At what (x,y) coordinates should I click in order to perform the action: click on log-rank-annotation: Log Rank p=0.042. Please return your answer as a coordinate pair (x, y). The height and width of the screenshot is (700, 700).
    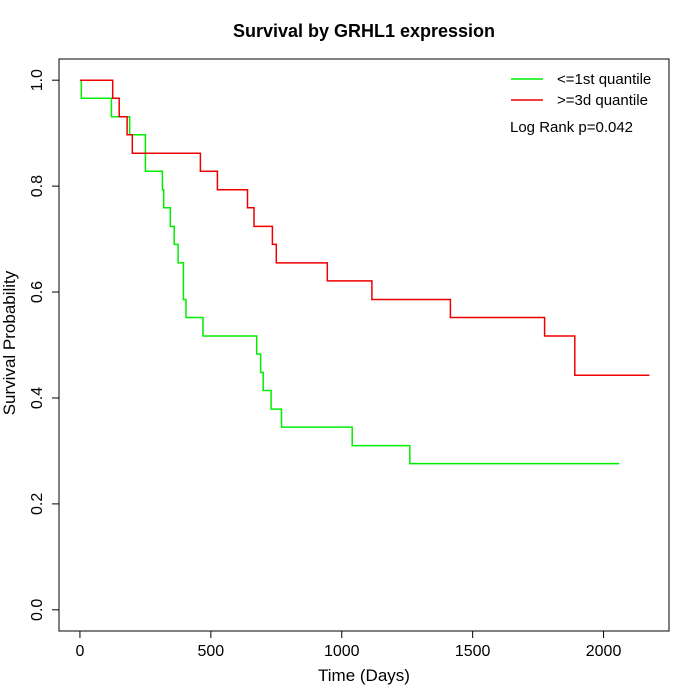
    Looking at the image, I should click on (571, 127).